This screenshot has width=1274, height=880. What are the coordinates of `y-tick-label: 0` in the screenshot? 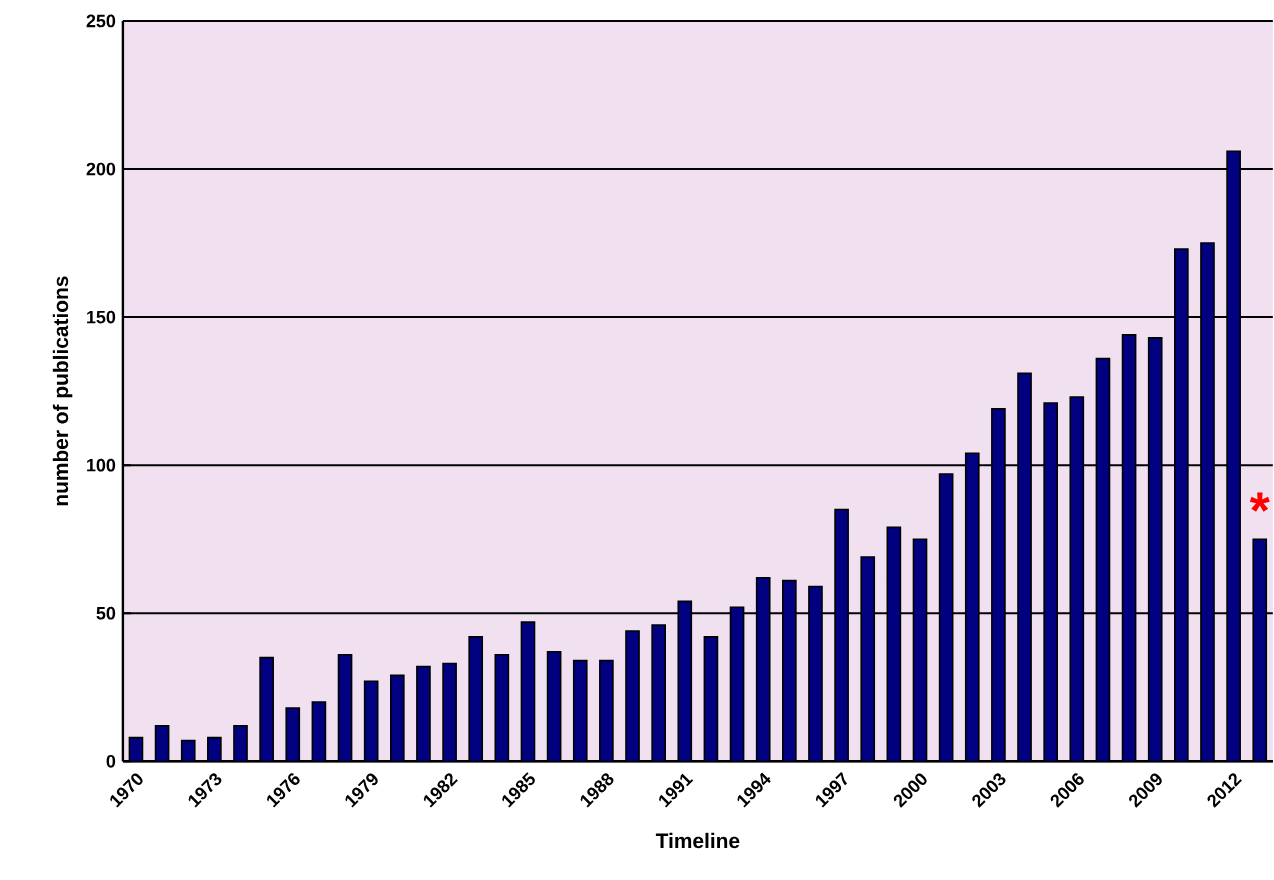 It's located at (111, 761).